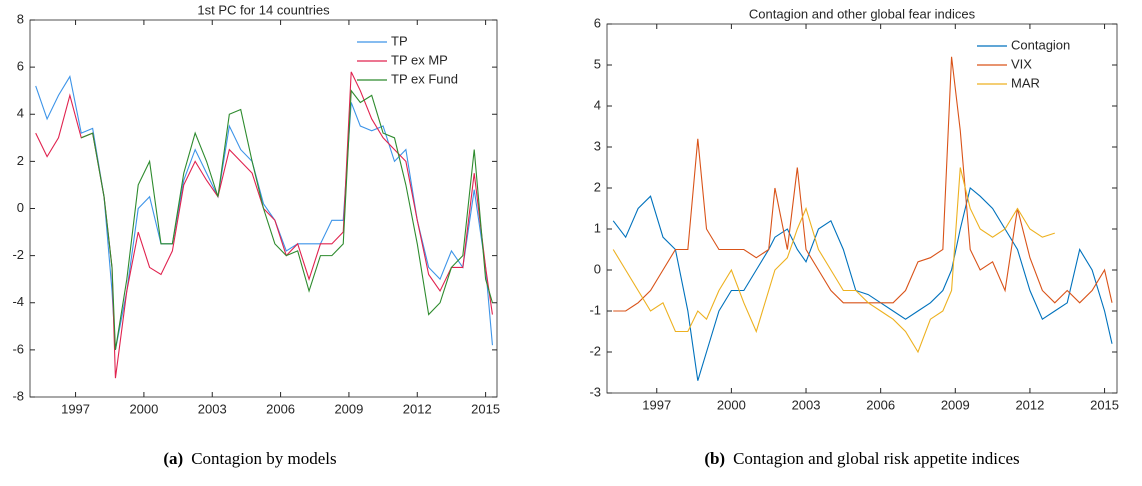 The width and height of the screenshot is (1142, 486). What do you see at coordinates (1021, 63) in the screenshot?
I see `legend-label: VIX` at bounding box center [1021, 63].